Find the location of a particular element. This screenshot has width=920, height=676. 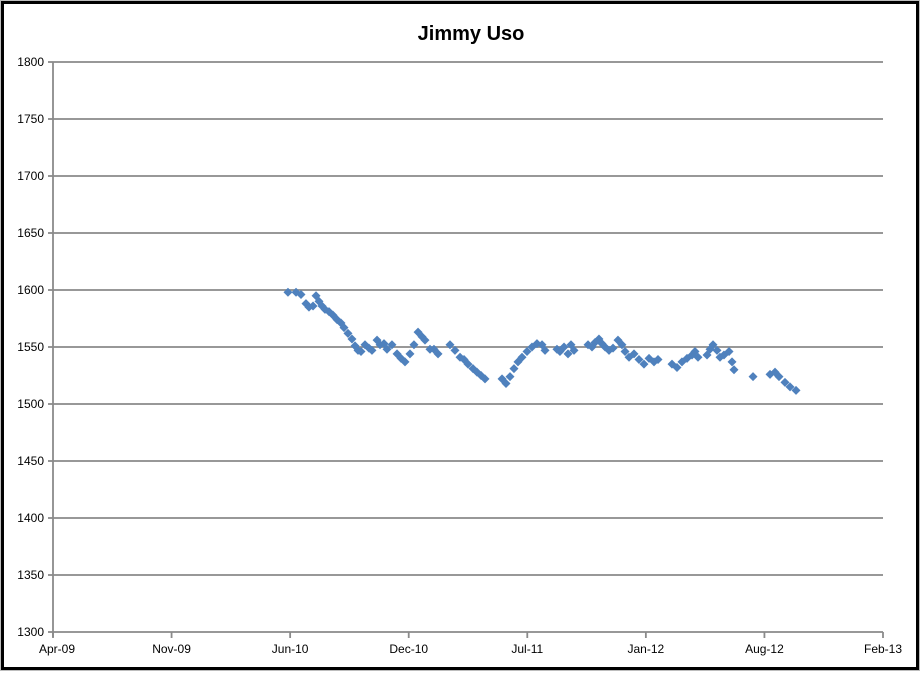

chart-title: Jimmy Uso is located at coordinates (471, 34).